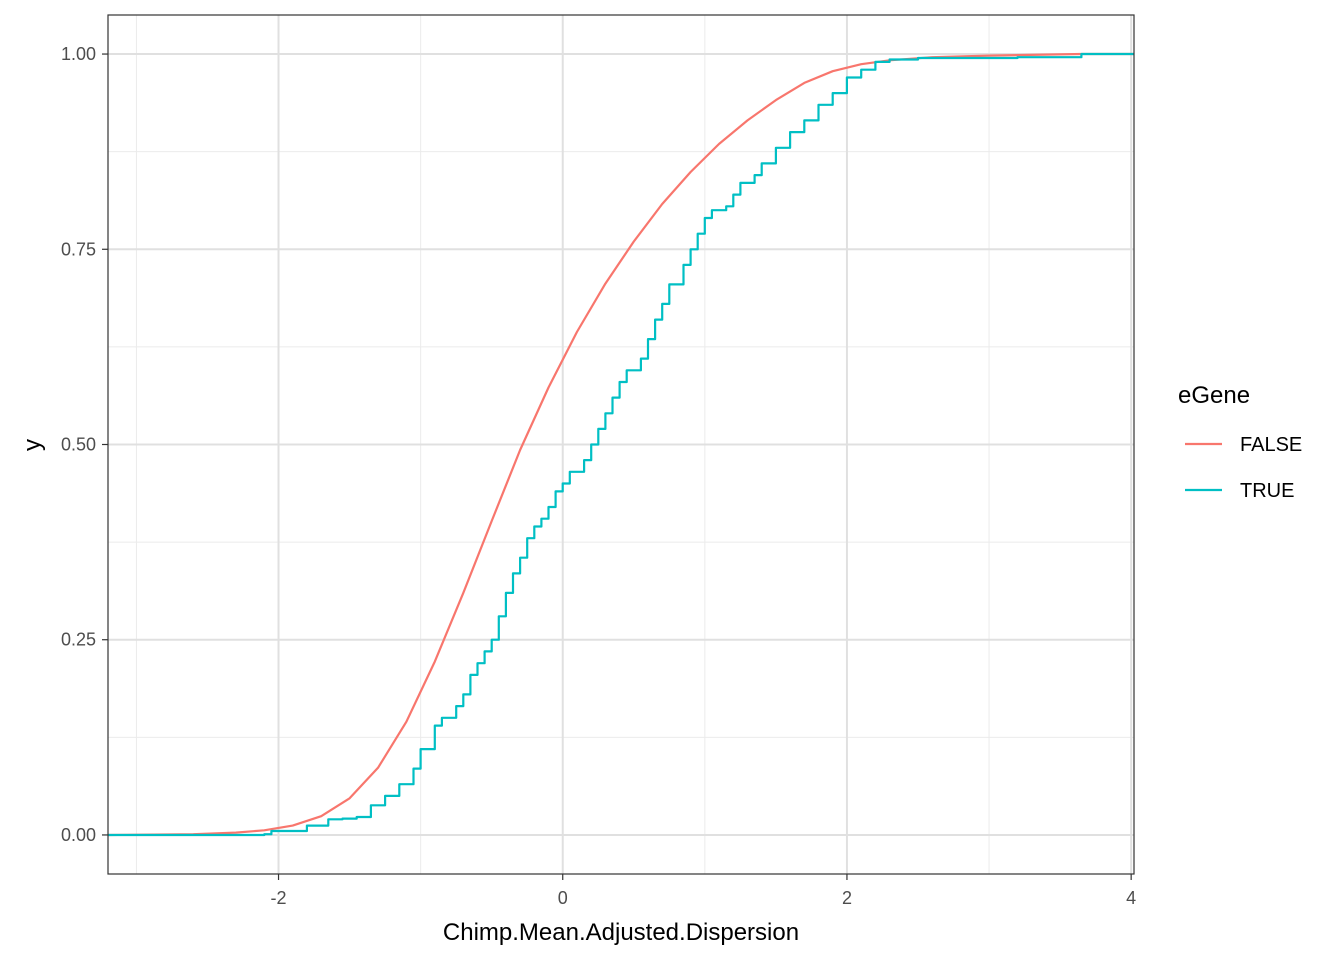  Describe the element at coordinates (847, 898) in the screenshot. I see `x-tick-label: 2` at that location.